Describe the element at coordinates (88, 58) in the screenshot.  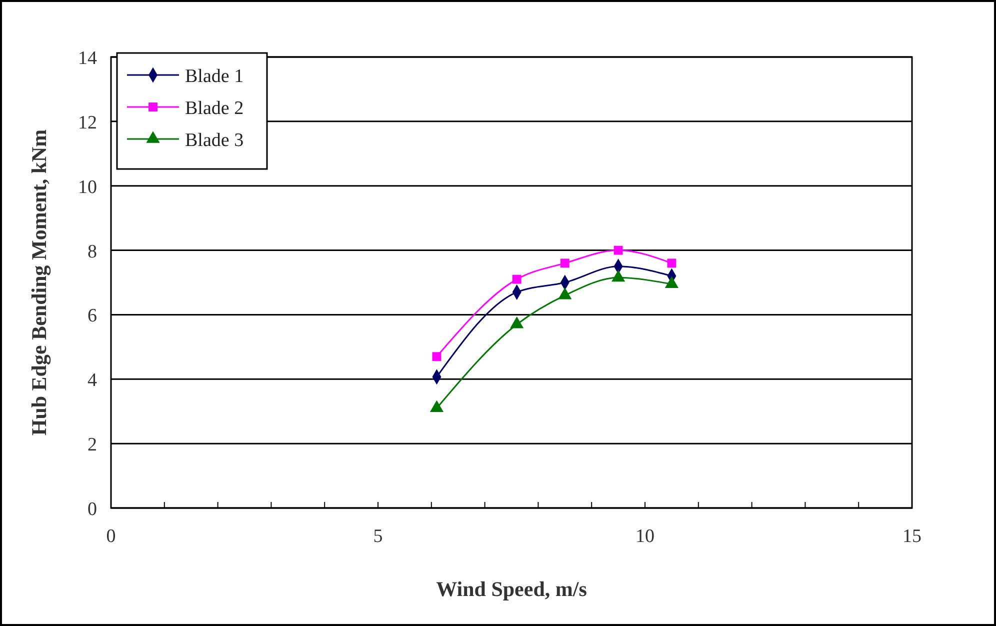
I see `y-tick-label: 14` at that location.